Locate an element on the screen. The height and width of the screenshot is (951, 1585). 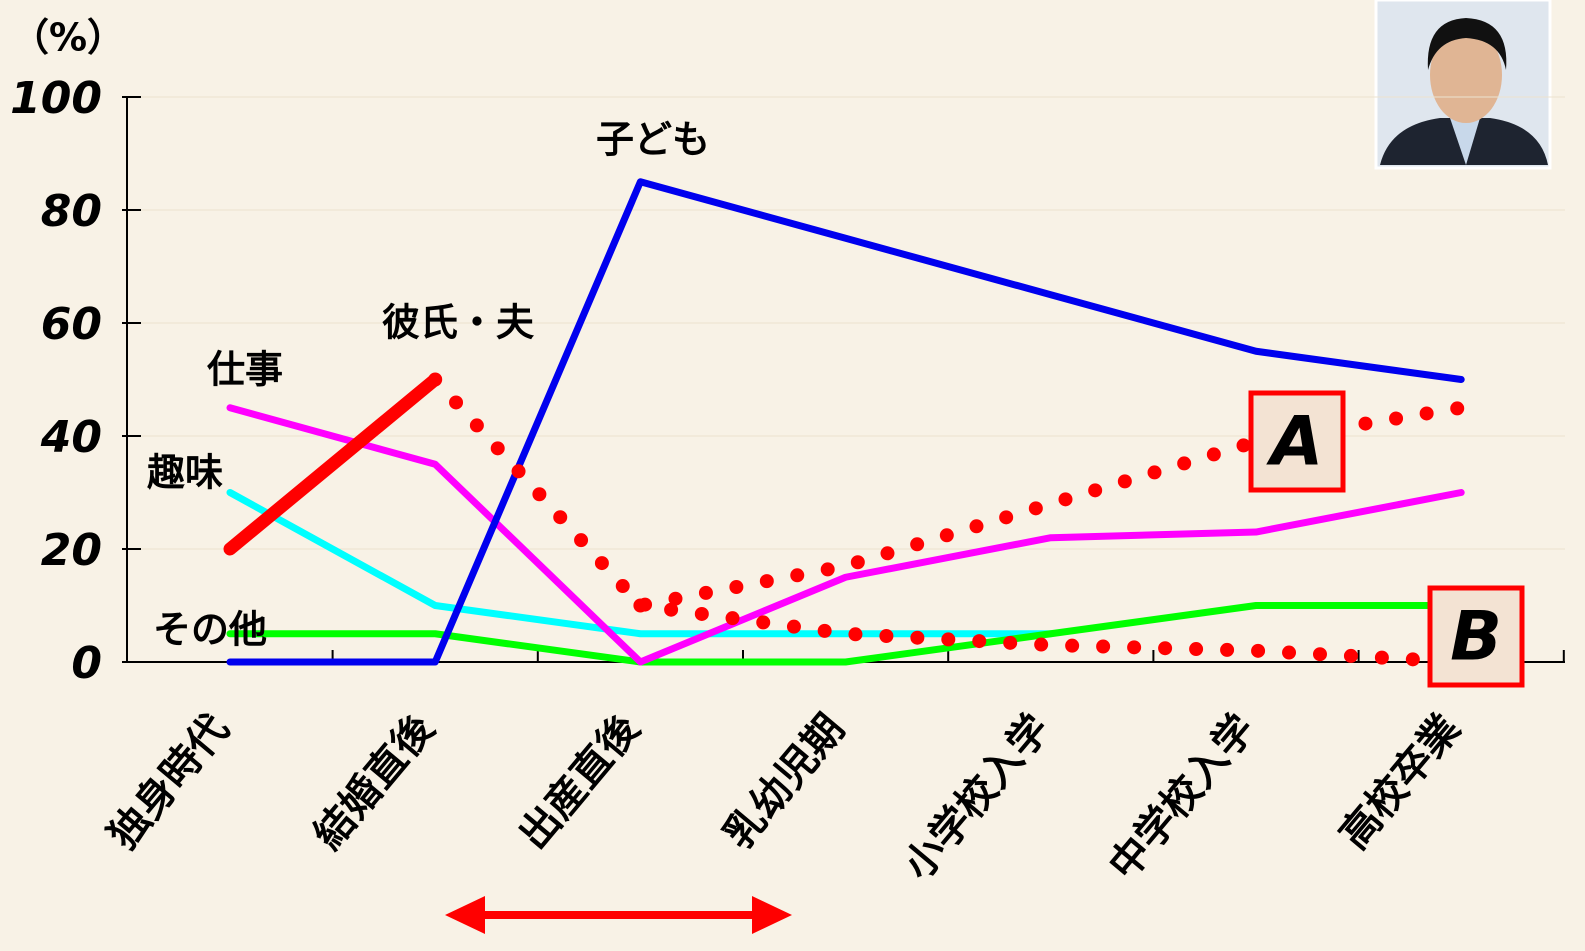
series-label: 子ども is located at coordinates (653, 140).